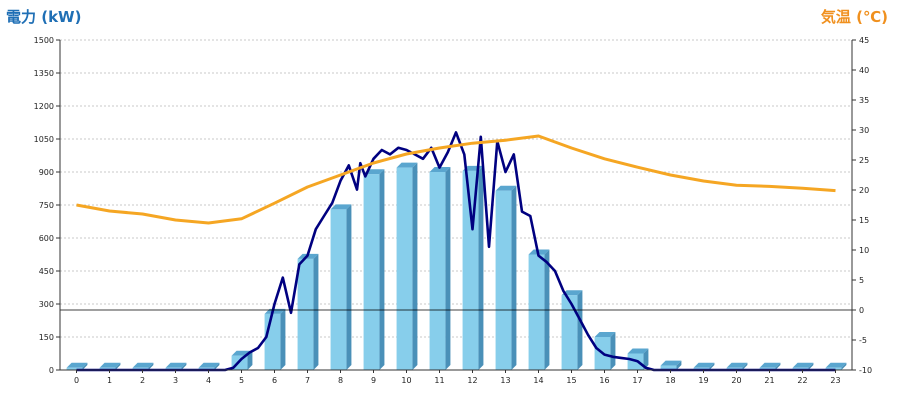  What do you see at coordinates (44, 139) in the screenshot?
I see `left-tick-label: 1050` at bounding box center [44, 139].